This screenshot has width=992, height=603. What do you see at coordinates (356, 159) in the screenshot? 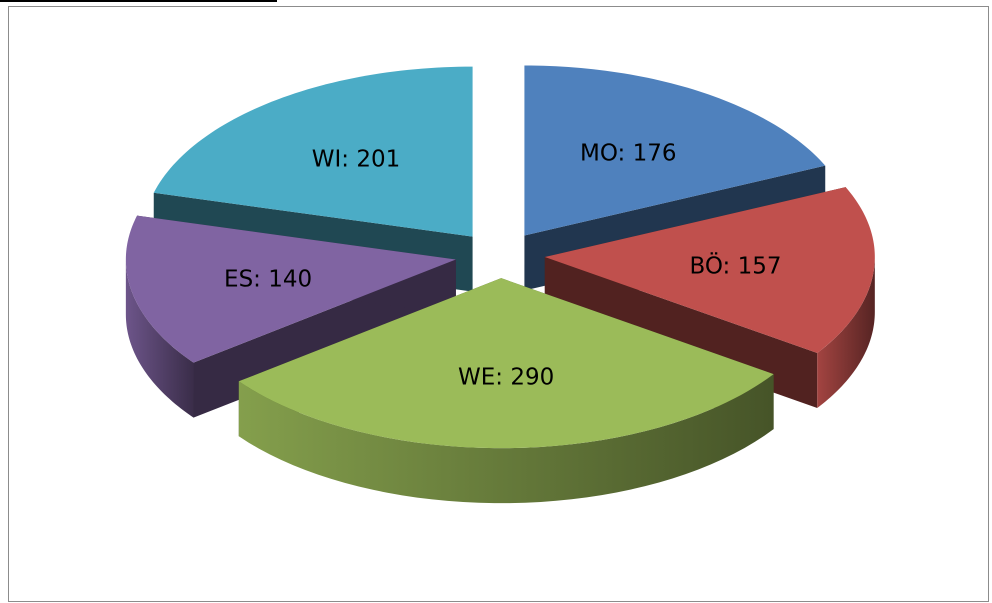
I see `slice-label: WI: 201` at bounding box center [356, 159].